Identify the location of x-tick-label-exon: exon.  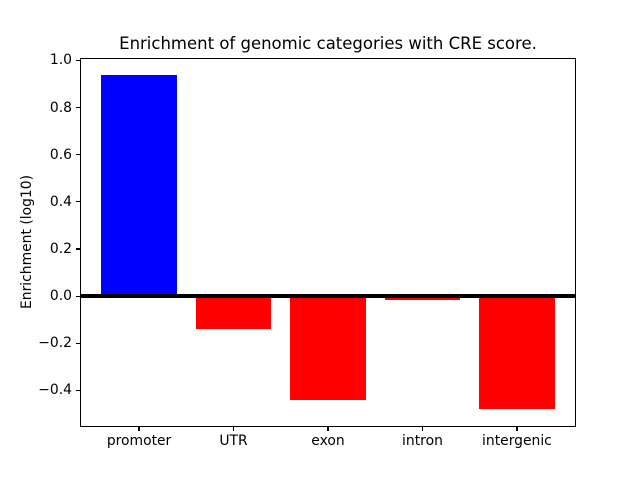
(328, 441).